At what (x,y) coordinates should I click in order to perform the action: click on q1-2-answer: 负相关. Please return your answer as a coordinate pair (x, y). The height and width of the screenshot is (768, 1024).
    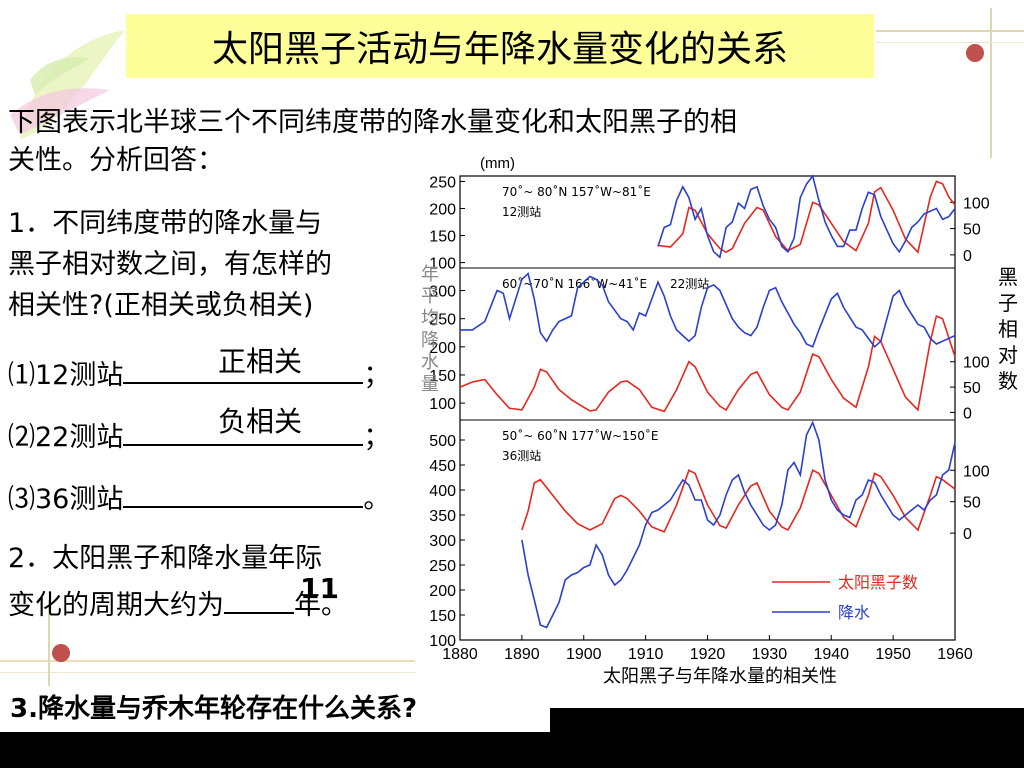
    Looking at the image, I should click on (260, 421).